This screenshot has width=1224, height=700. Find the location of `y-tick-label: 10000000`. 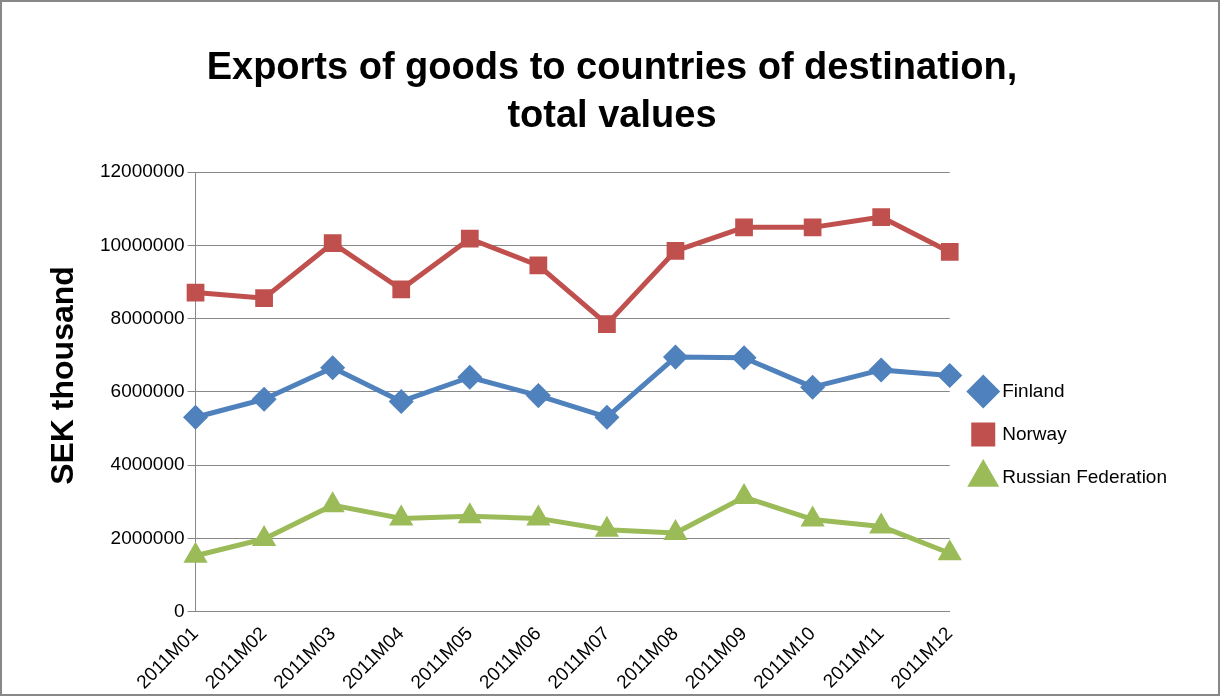

y-tick-label: 10000000 is located at coordinates (142, 244).